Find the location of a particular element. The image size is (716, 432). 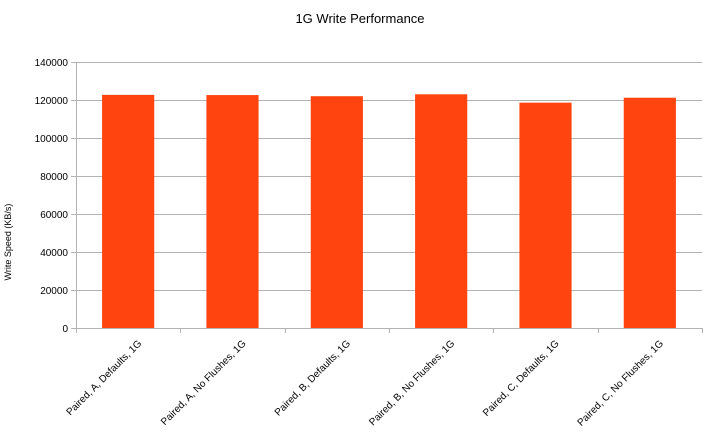

x-tick-label: Paired, A, Defaults, 1G is located at coordinates (105, 378).